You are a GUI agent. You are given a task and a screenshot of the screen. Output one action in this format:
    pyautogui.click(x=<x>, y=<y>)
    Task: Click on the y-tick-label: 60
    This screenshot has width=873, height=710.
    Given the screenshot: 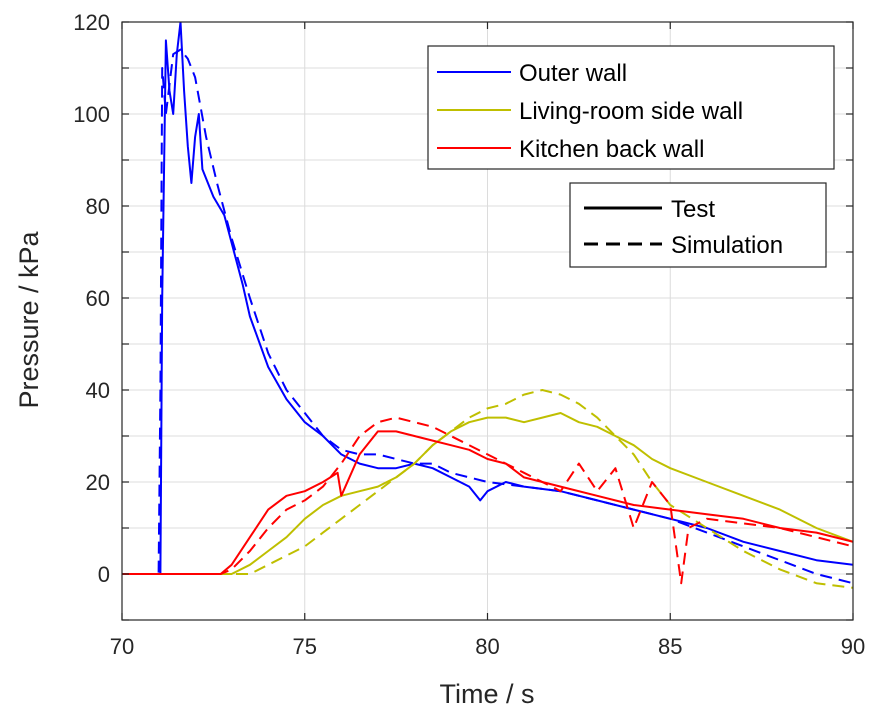 What is the action you would take?
    pyautogui.click(x=98, y=298)
    